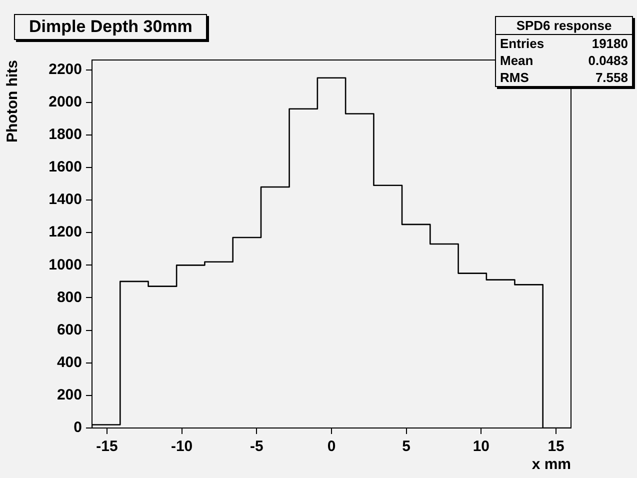  What do you see at coordinates (564, 77) in the screenshot?
I see `text: RMS 7.558` at bounding box center [564, 77].